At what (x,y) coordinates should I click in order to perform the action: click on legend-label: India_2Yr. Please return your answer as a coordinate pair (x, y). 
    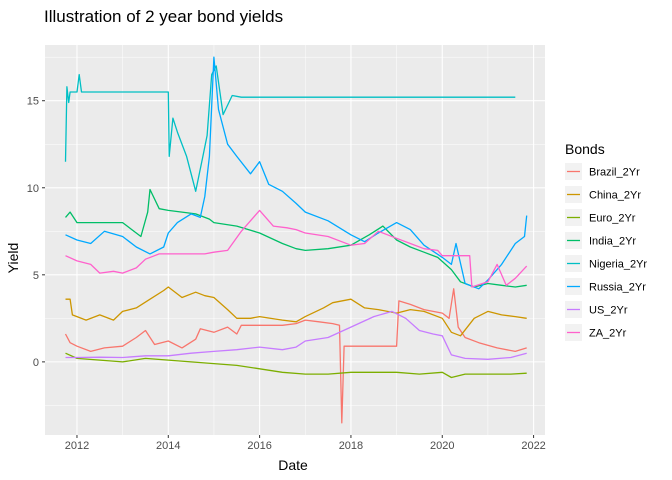
    Looking at the image, I should click on (612, 242).